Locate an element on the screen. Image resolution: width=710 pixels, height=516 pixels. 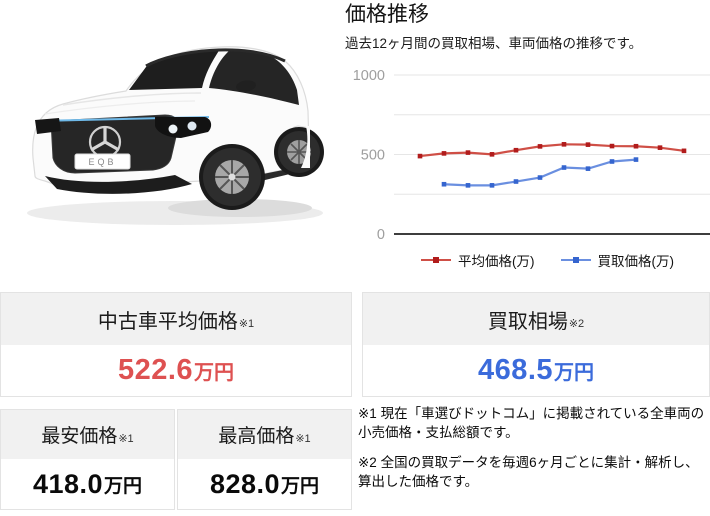
hood-crease is located at coordinates (132, 99).